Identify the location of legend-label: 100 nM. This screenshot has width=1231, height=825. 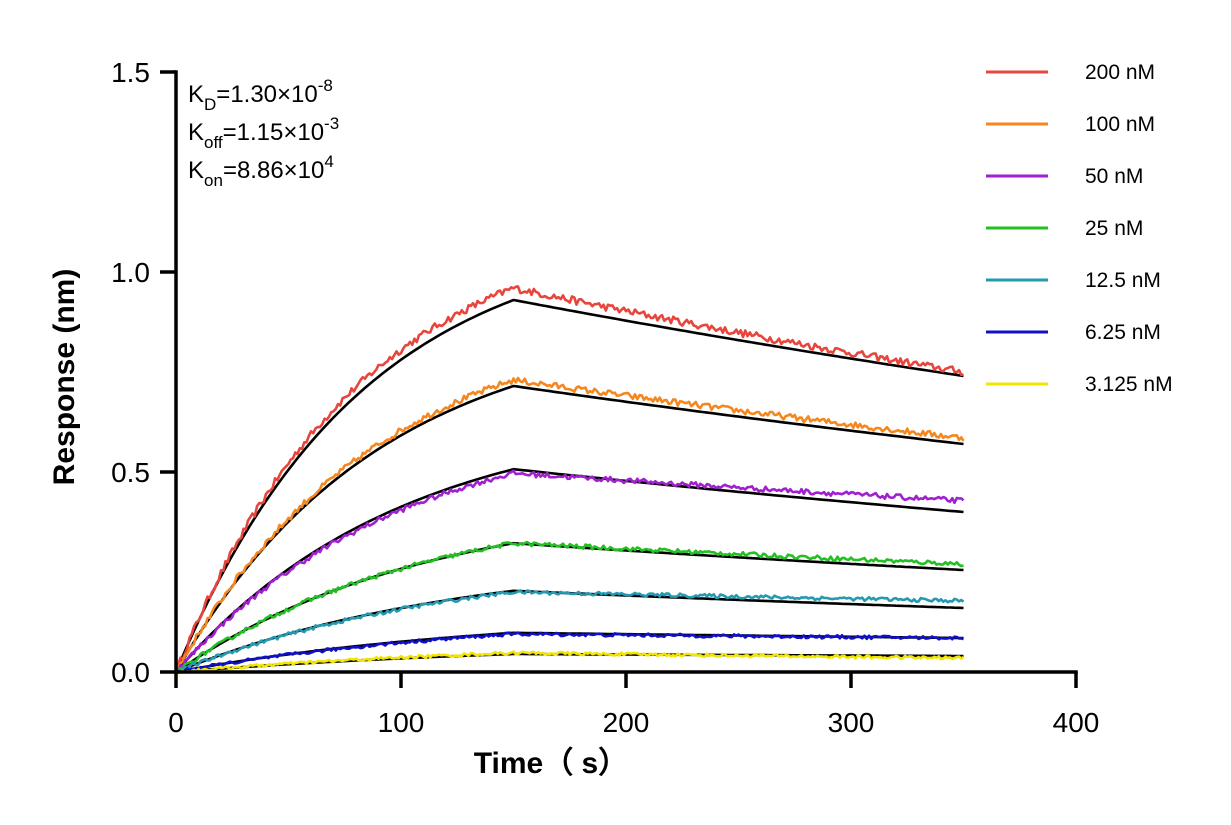
(1120, 124).